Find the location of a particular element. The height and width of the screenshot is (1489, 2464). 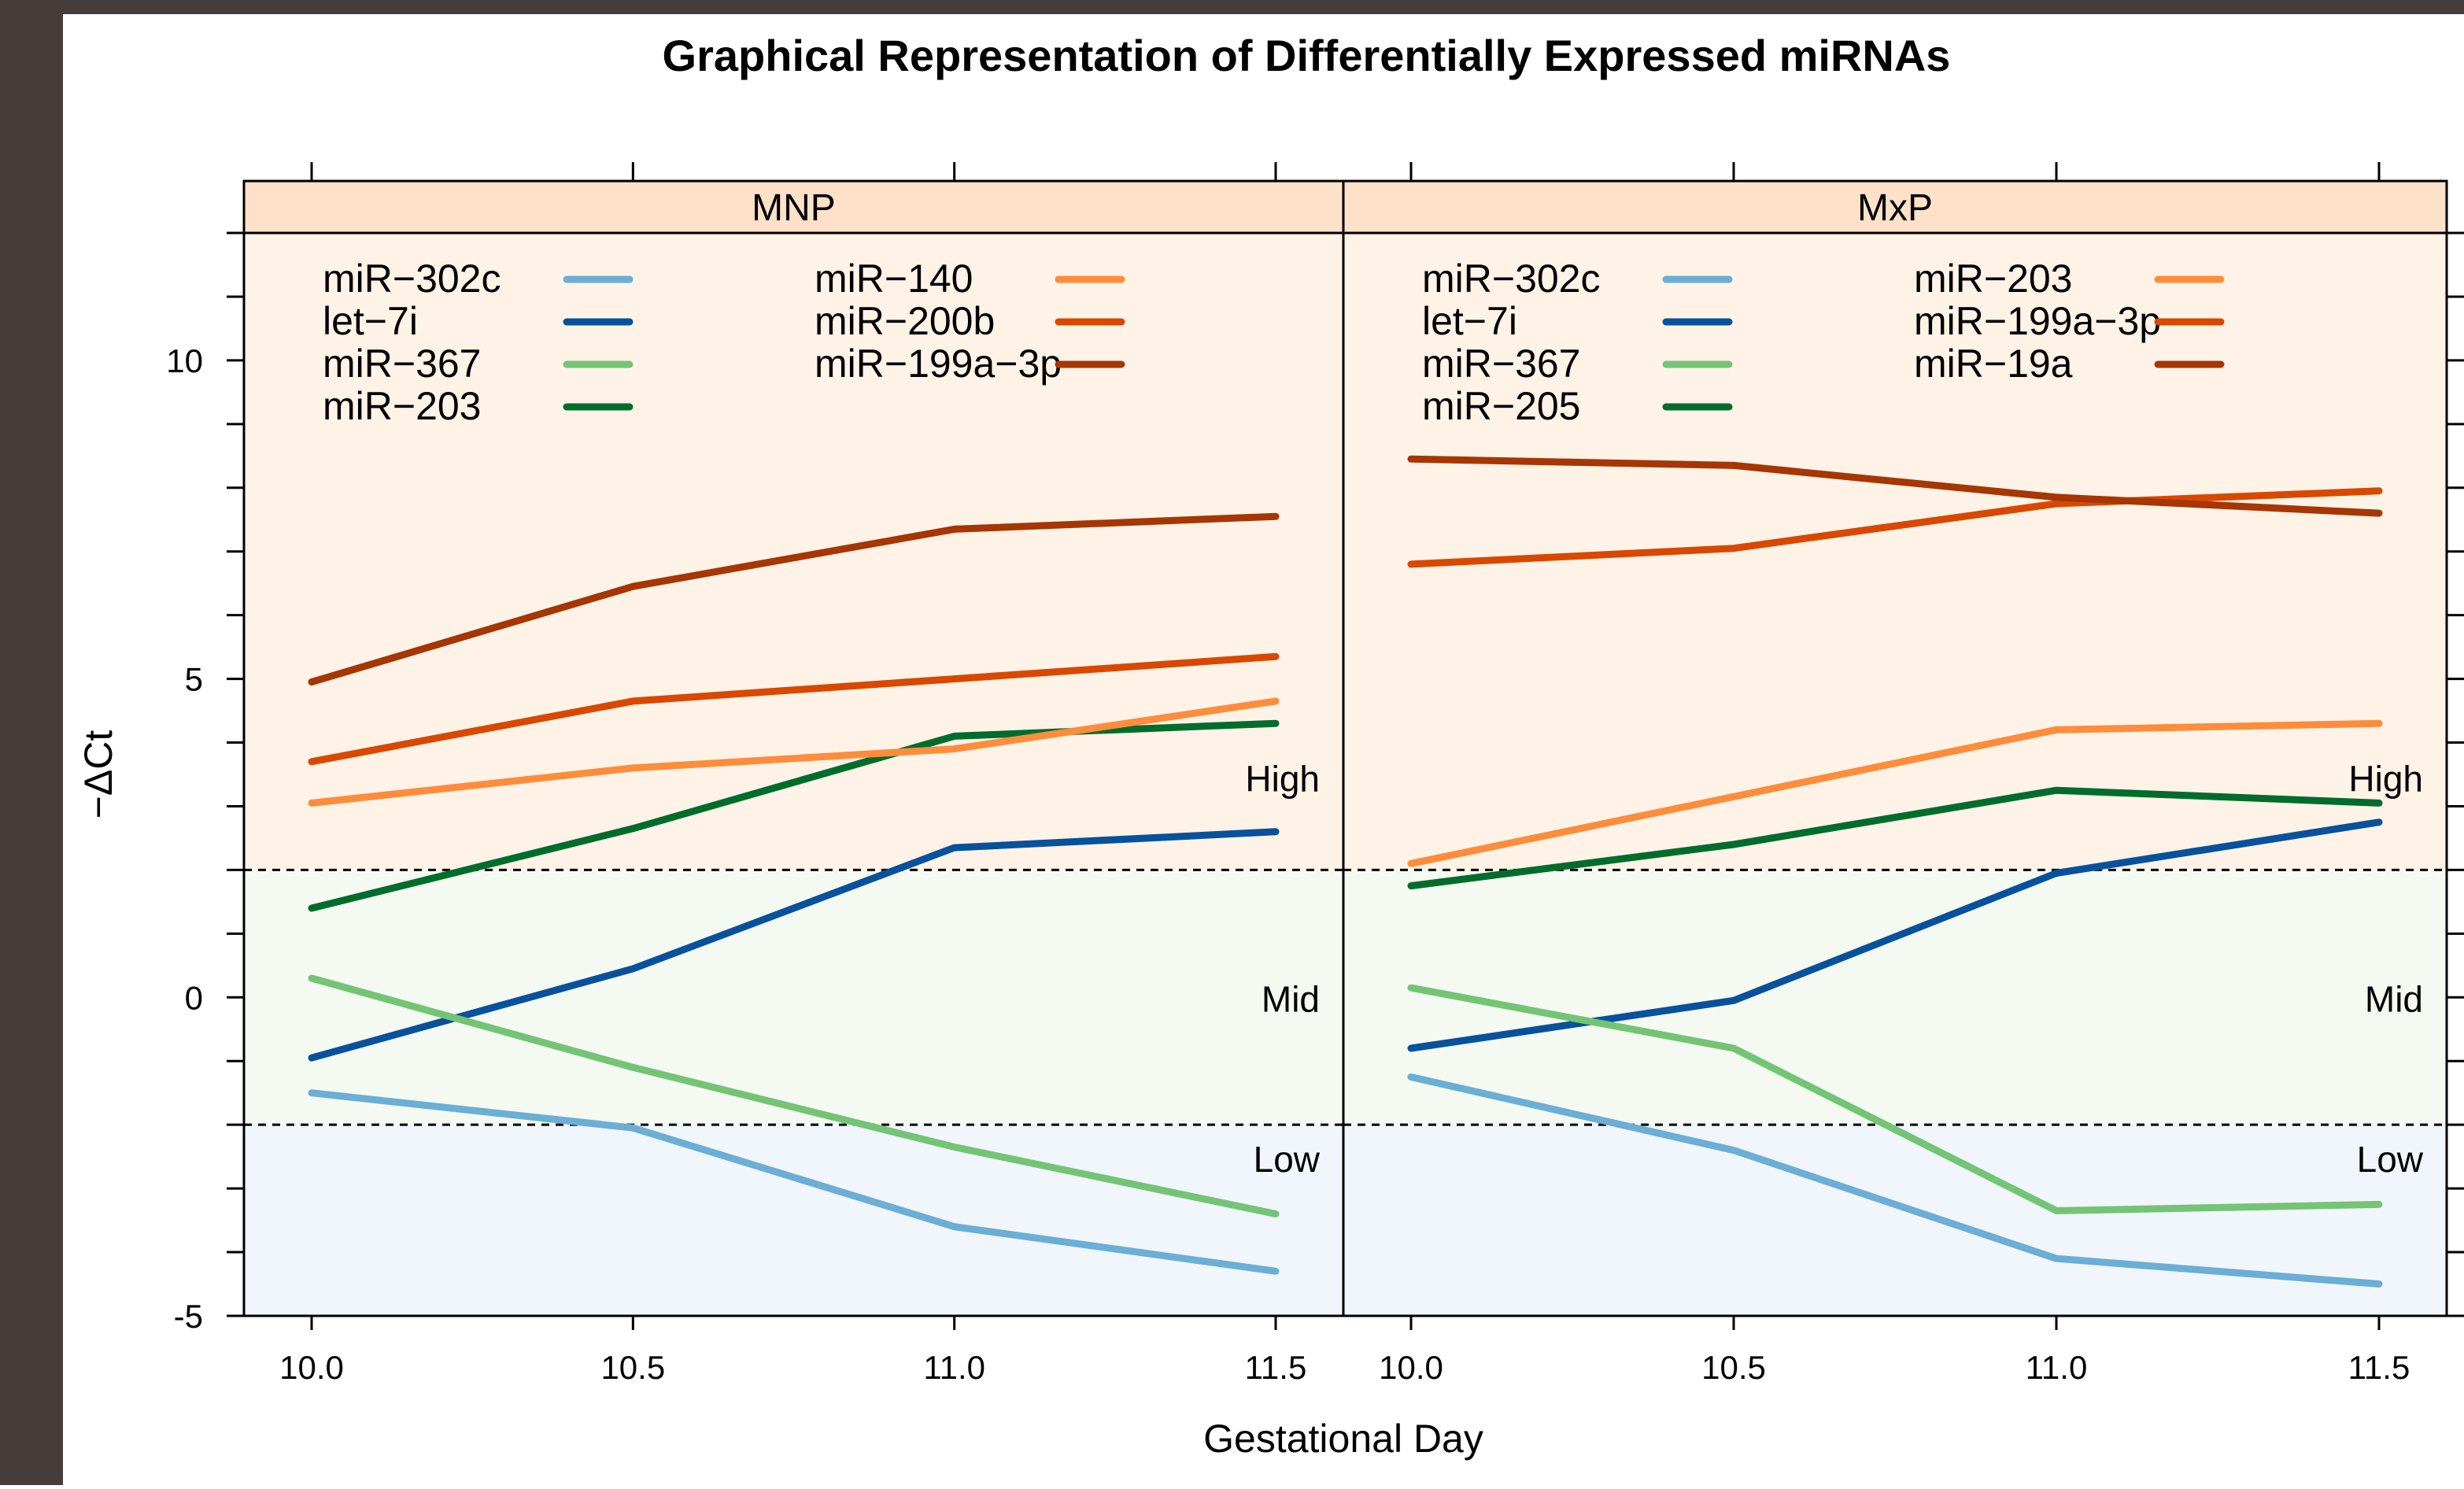

x-tick-label-mnp-0: 10.0 is located at coordinates (311, 1367).